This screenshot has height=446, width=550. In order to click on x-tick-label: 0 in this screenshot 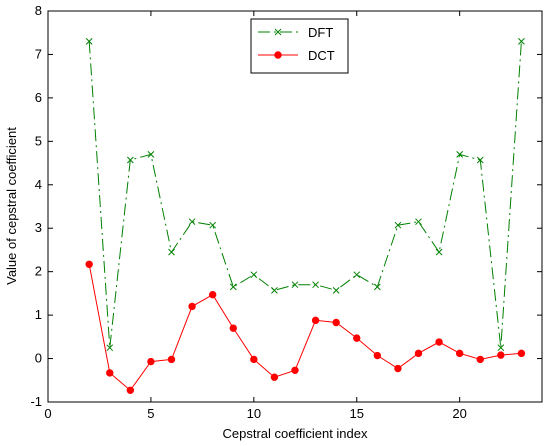, I will do `click(47, 413)`.